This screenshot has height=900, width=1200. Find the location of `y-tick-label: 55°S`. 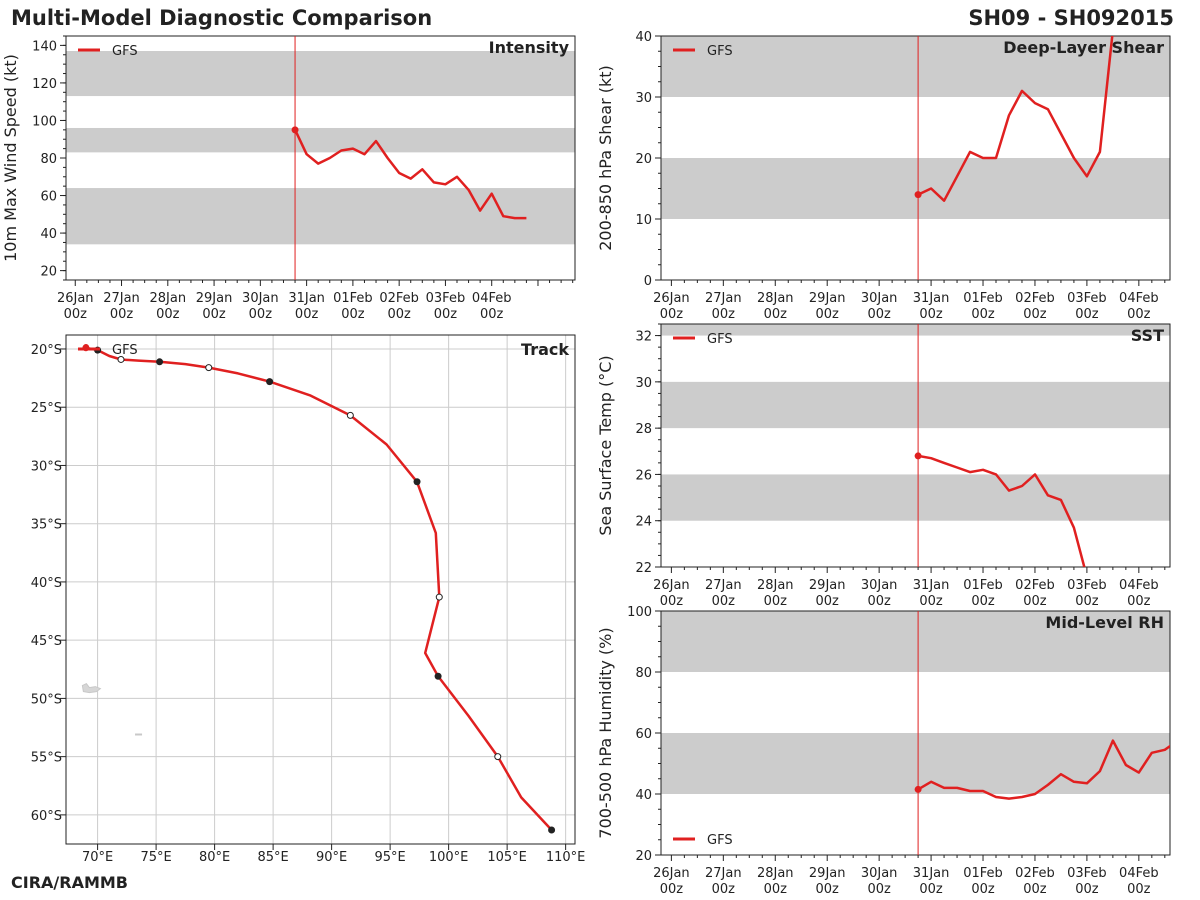

y-tick-label: 55°S is located at coordinates (46, 758).